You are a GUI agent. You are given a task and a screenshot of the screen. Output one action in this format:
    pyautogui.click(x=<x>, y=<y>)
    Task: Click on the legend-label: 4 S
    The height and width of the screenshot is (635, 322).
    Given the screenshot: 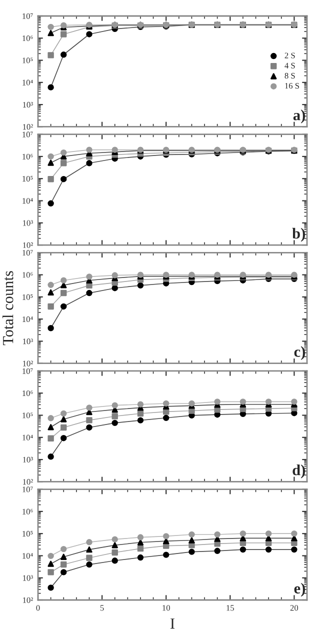 What is the action you would take?
    pyautogui.click(x=289, y=65)
    